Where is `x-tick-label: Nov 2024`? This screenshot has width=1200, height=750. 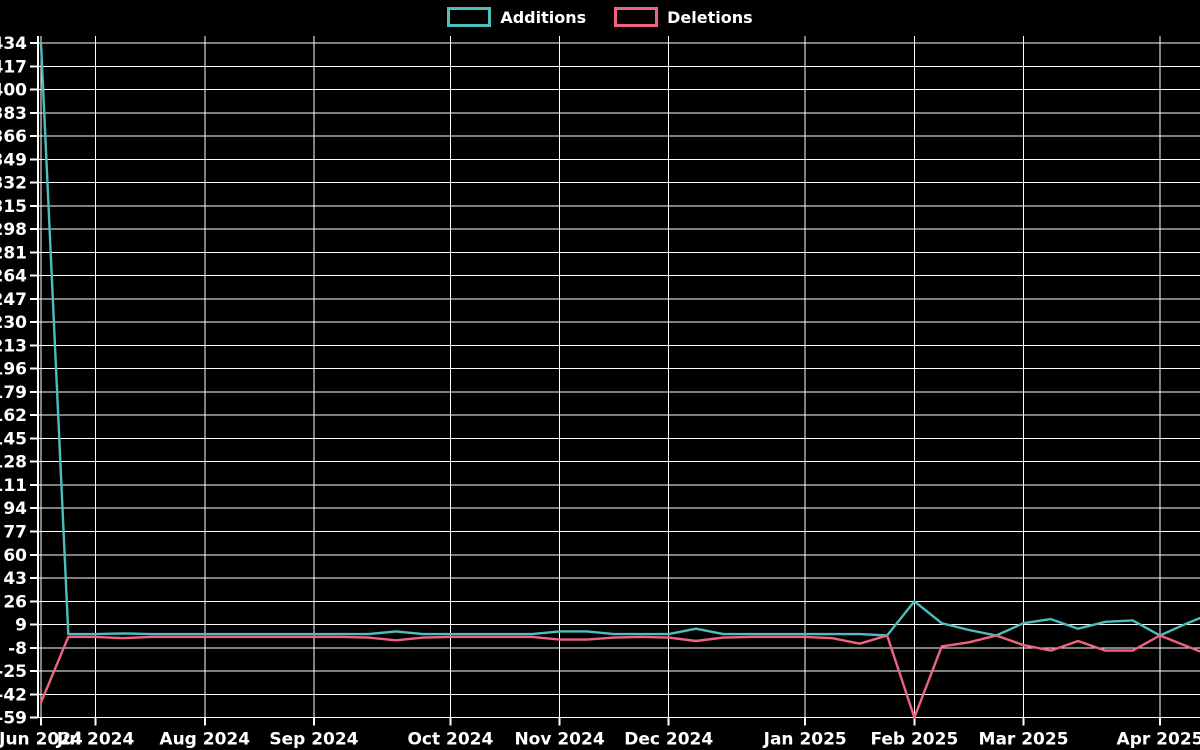
x-tick-label: Nov 2024 is located at coordinates (559, 740).